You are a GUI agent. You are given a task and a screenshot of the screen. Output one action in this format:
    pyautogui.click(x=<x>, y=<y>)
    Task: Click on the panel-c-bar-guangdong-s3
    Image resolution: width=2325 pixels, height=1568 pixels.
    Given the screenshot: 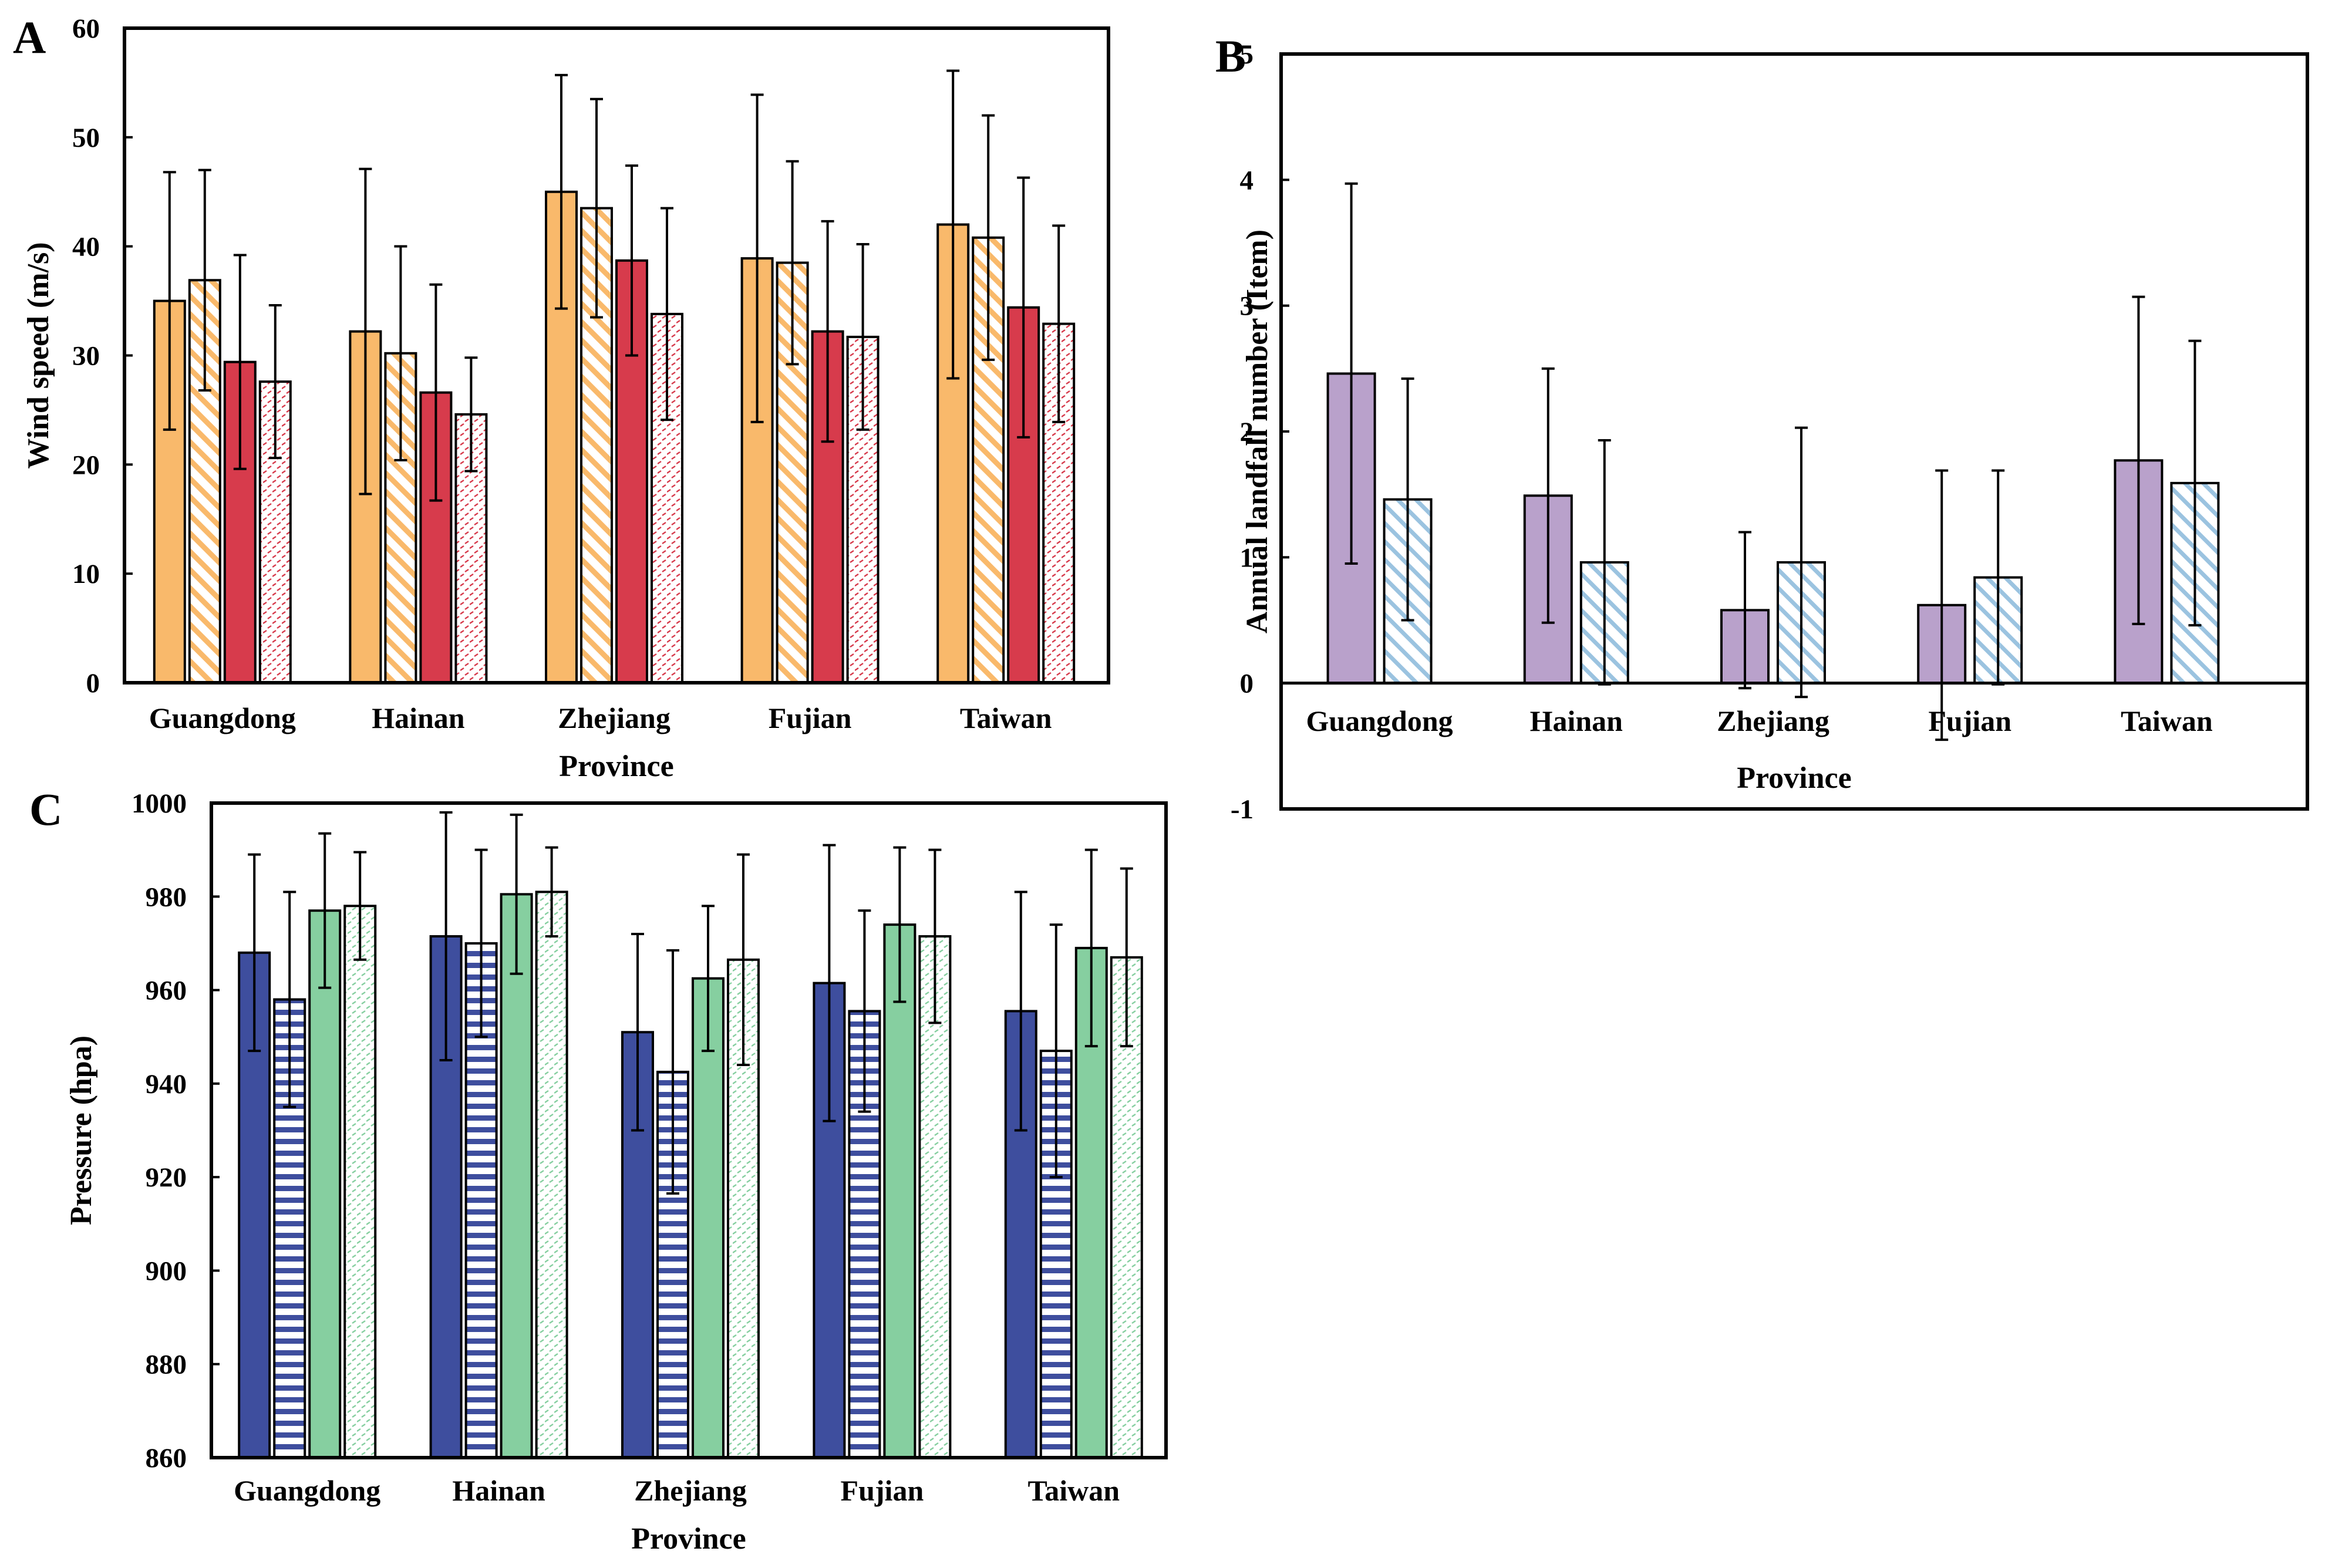 What is the action you would take?
    pyautogui.click(x=325, y=1184)
    